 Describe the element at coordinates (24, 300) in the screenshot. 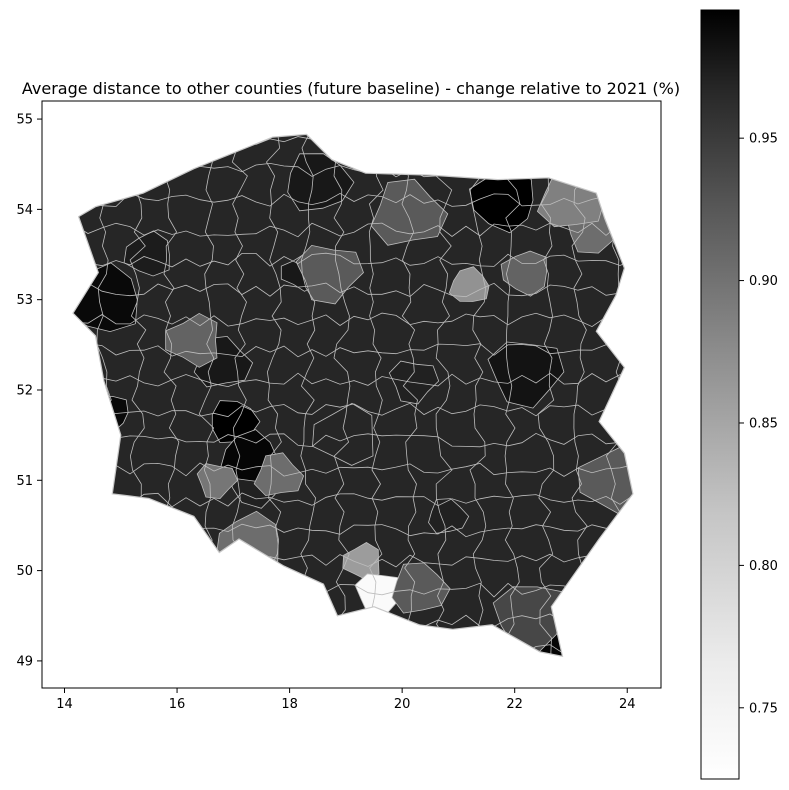

I see `y-tick-label: 53` at that location.